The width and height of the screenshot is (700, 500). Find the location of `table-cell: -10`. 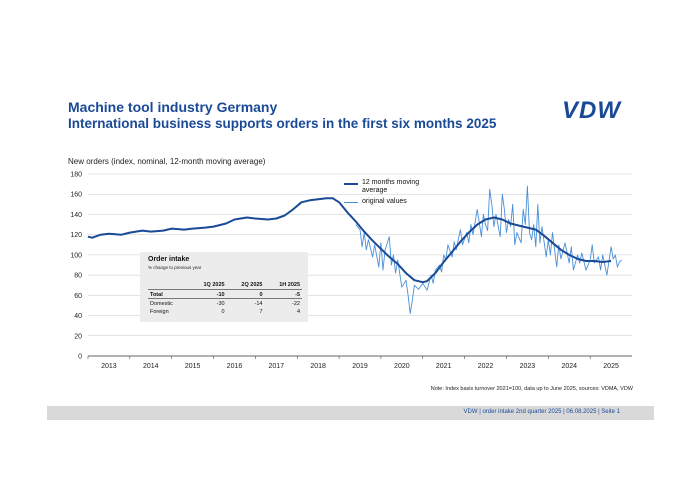

table-cell: -10 is located at coordinates (207, 294).